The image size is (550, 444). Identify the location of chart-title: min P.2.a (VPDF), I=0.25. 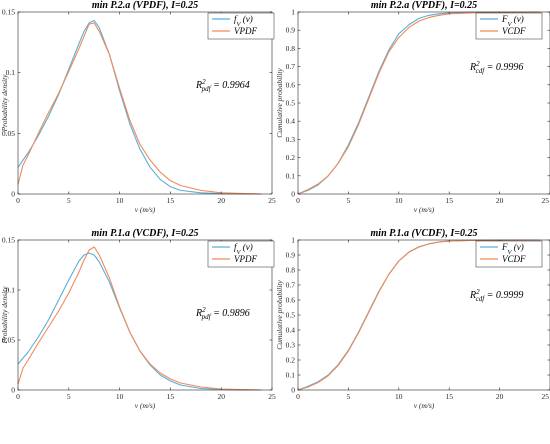
(145, 5).